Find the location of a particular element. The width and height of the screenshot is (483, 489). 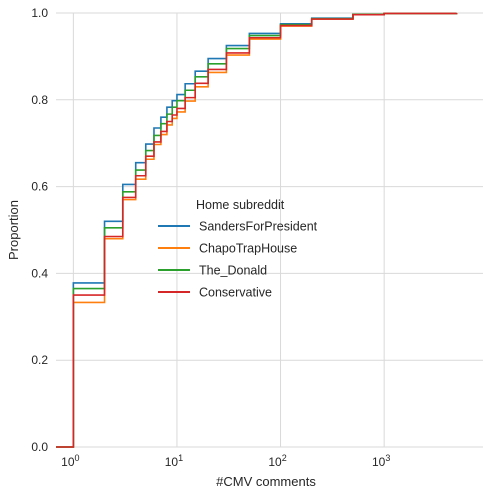

legend-title: Home subreddit is located at coordinates (240, 205).